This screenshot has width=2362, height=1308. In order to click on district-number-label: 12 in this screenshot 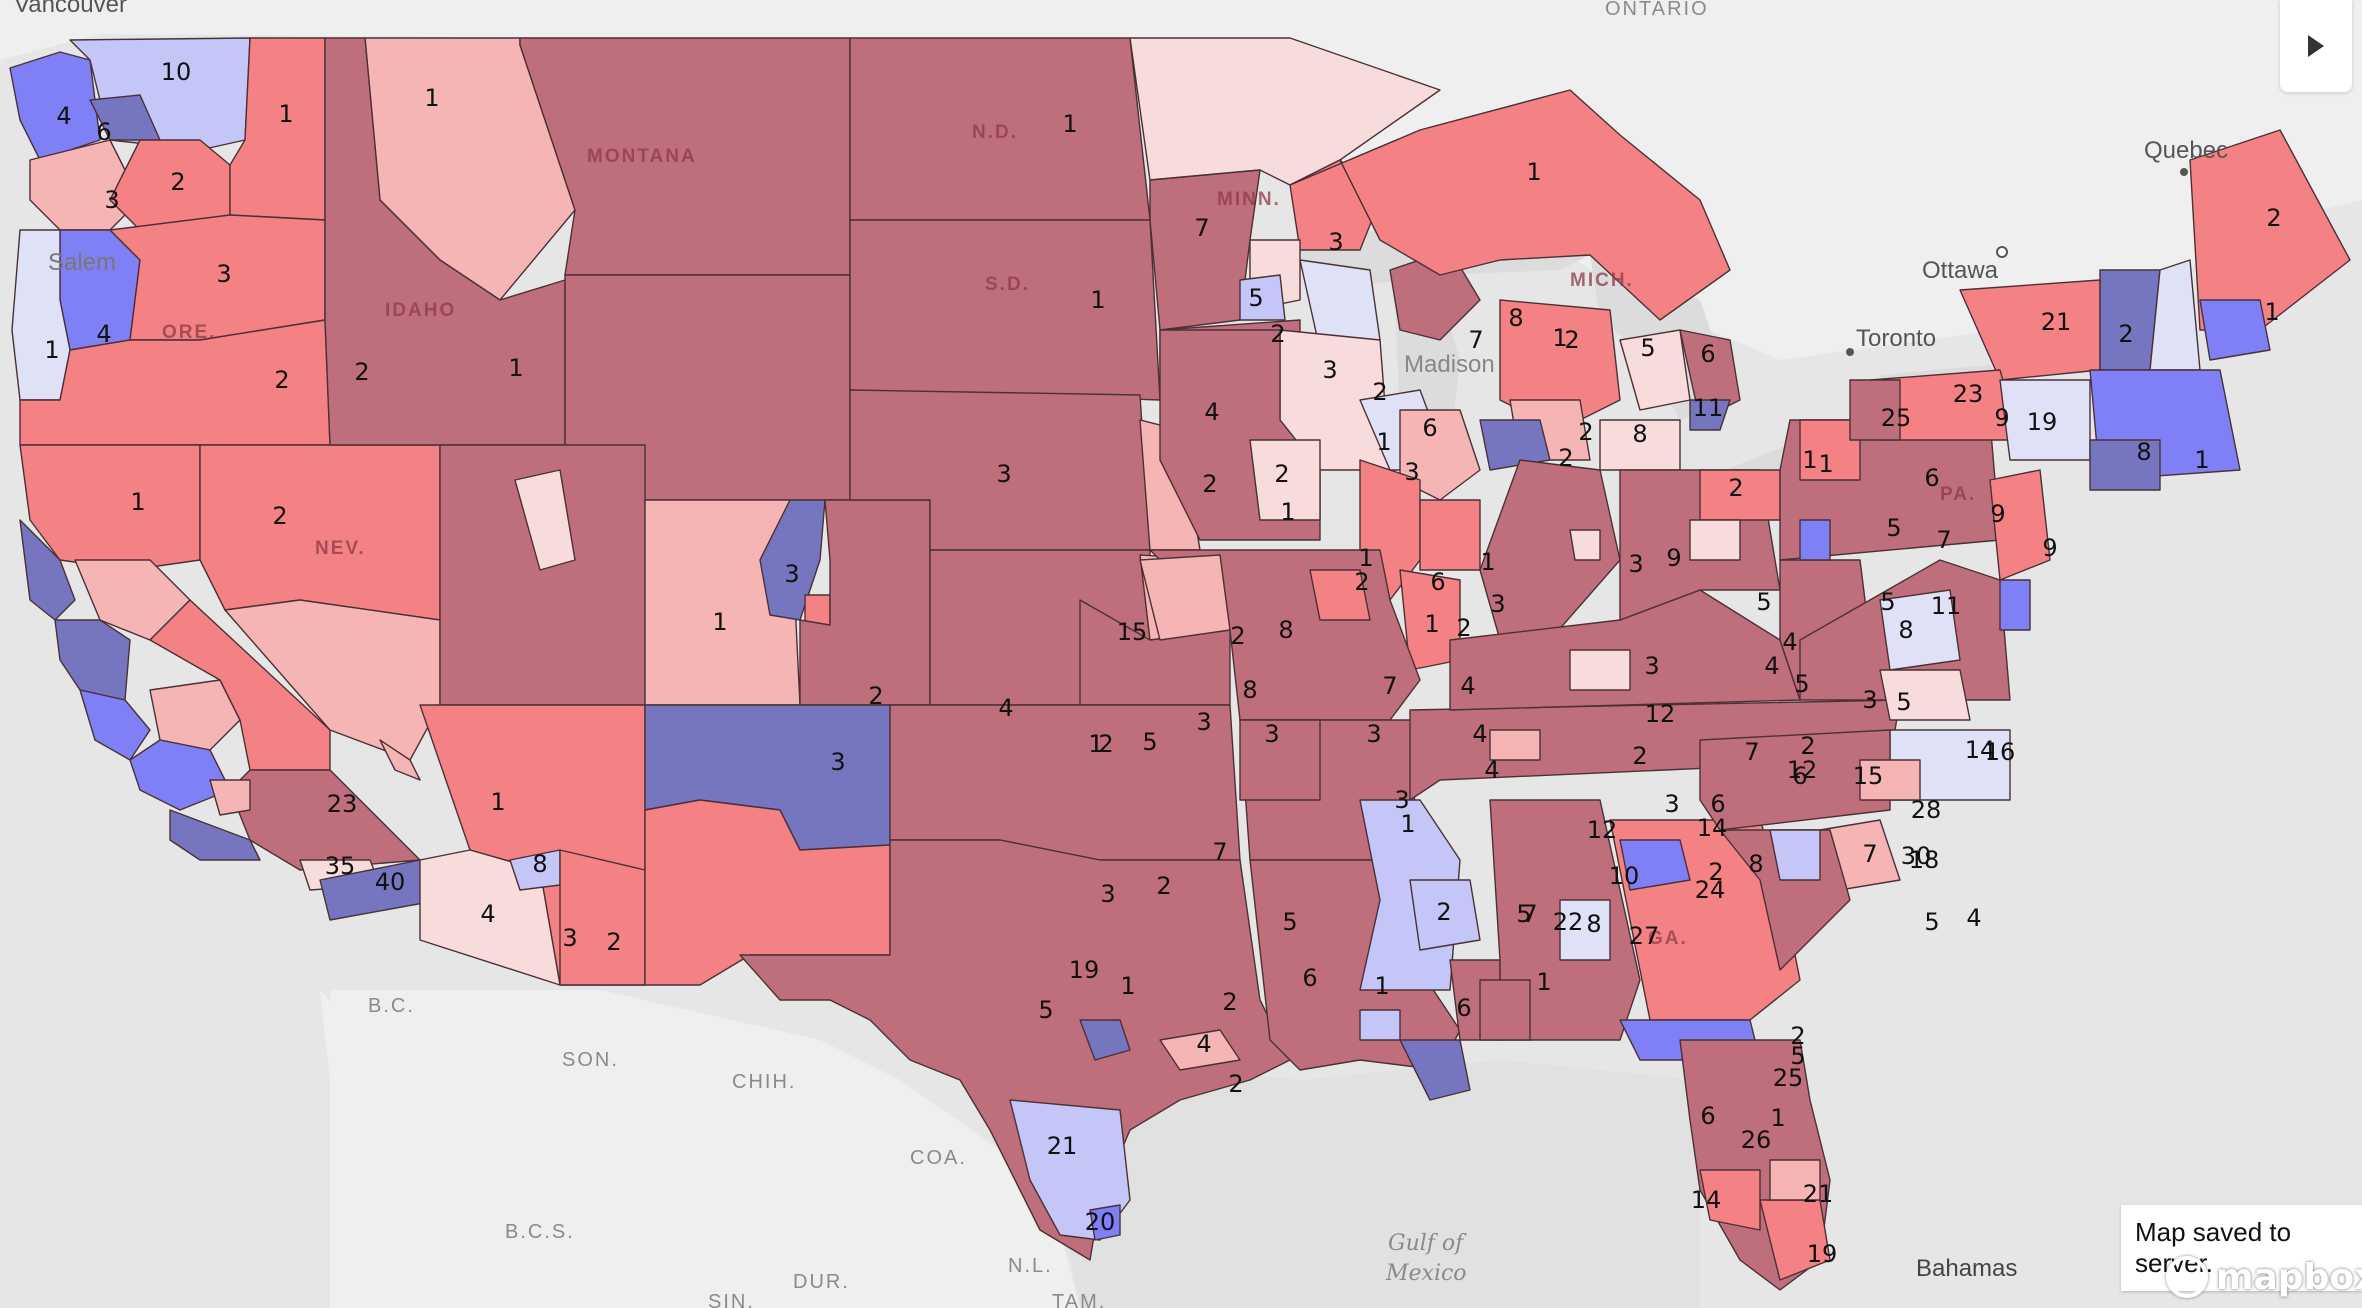, I will do `click(1660, 714)`.